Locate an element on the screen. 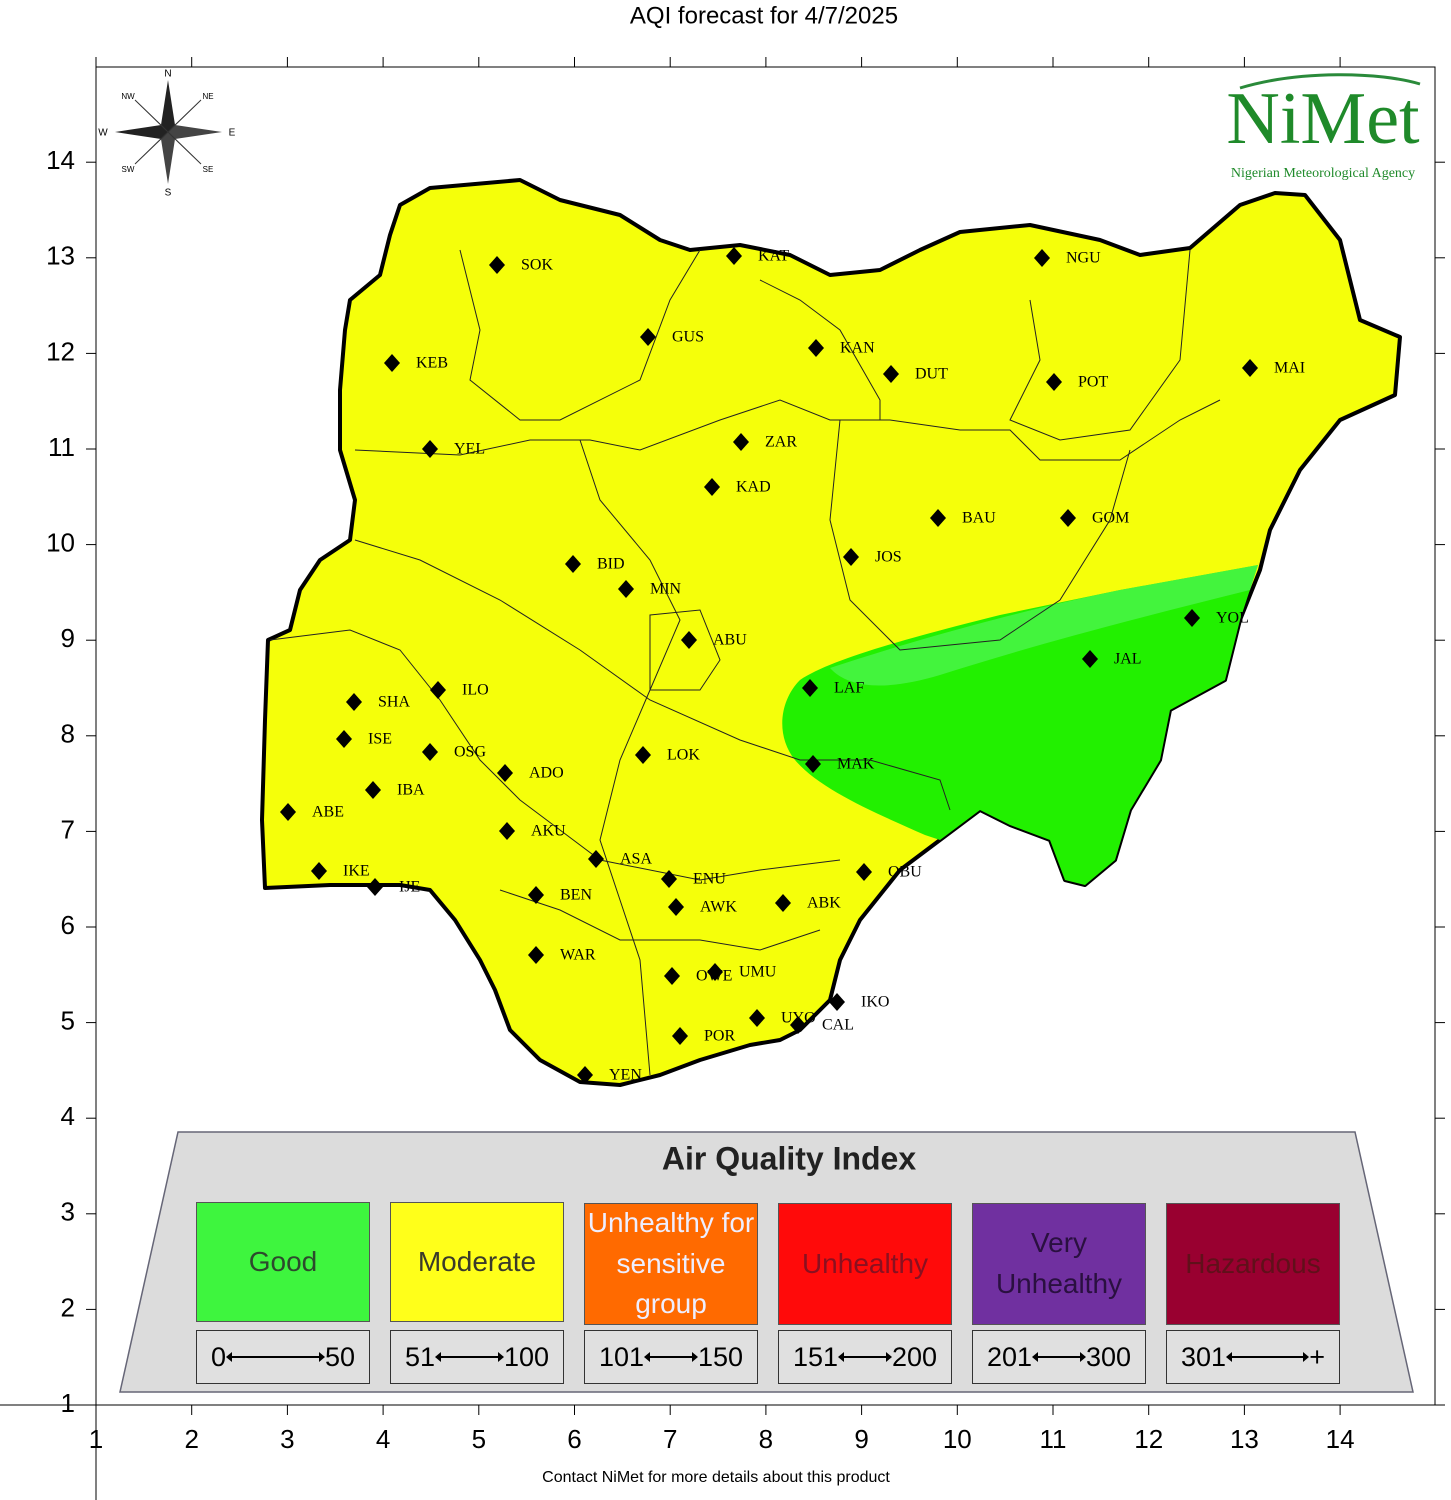 The width and height of the screenshot is (1451, 1500). y-tick-label: 4 is located at coordinates (68, 1116).